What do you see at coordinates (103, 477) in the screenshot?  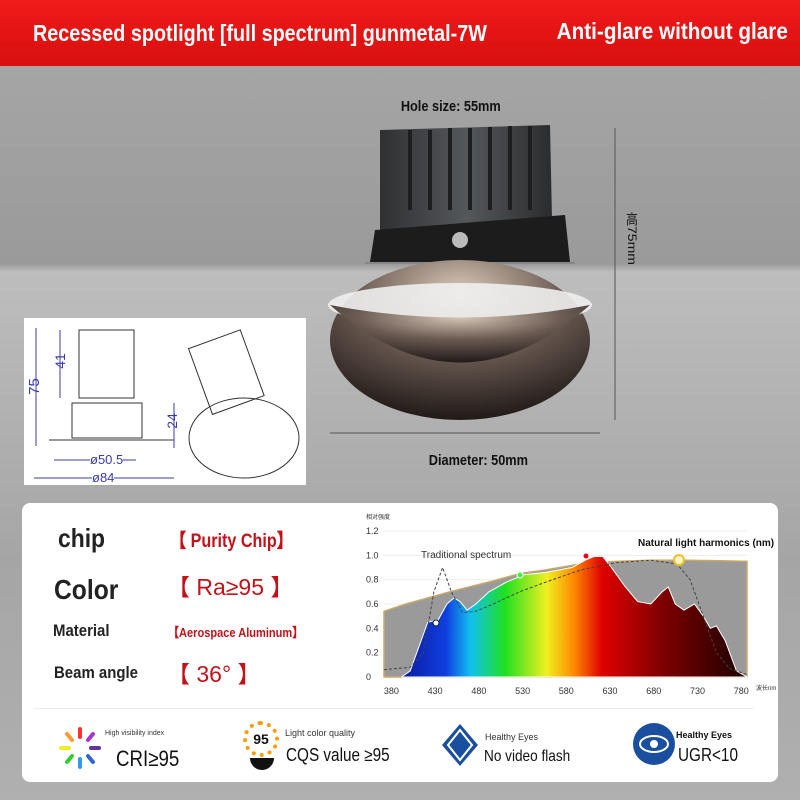 I see `dim-84: ø84` at bounding box center [103, 477].